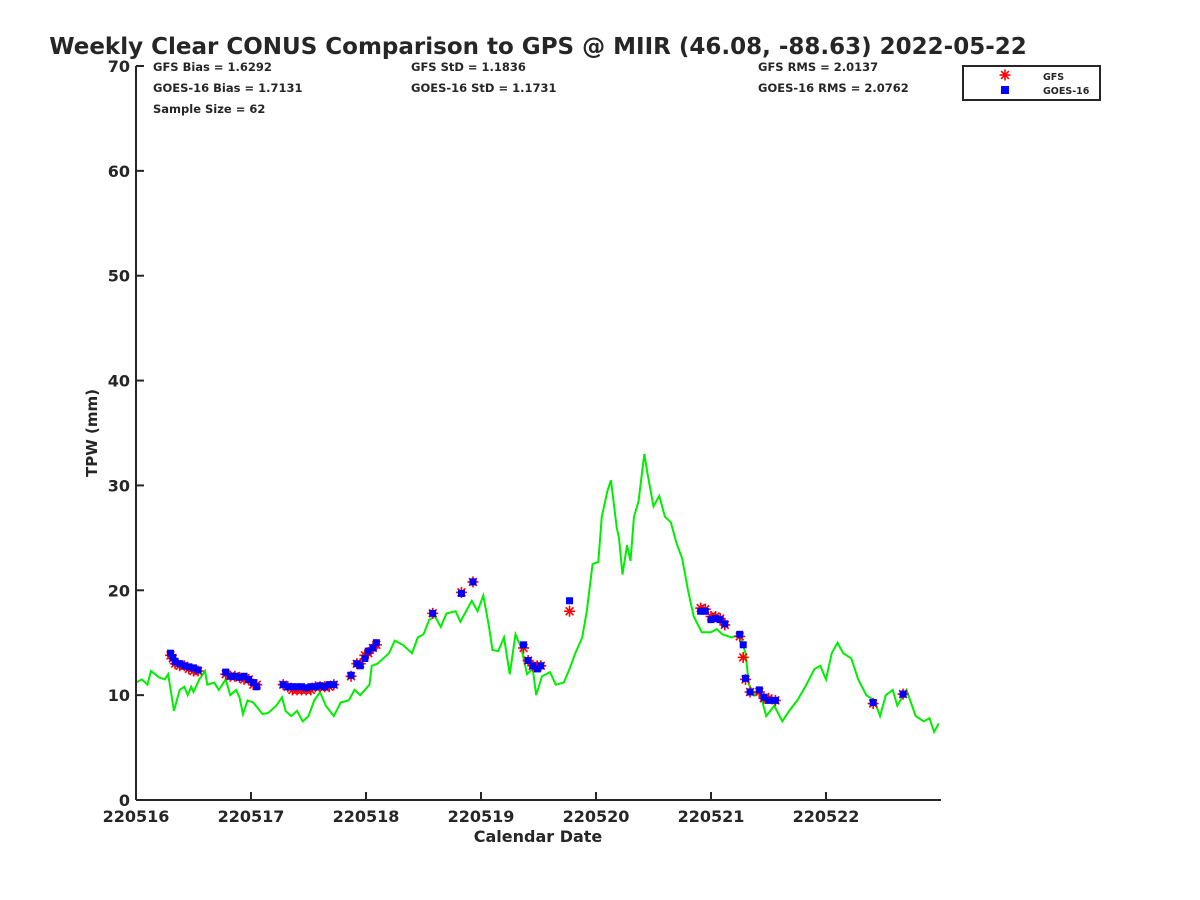  I want to click on x-tick-label: 220521, so click(711, 816).